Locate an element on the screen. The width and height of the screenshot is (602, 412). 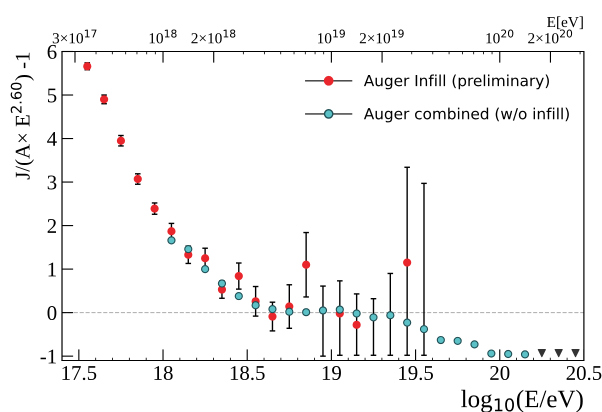
y-tick-label: 3 is located at coordinates (52, 182).